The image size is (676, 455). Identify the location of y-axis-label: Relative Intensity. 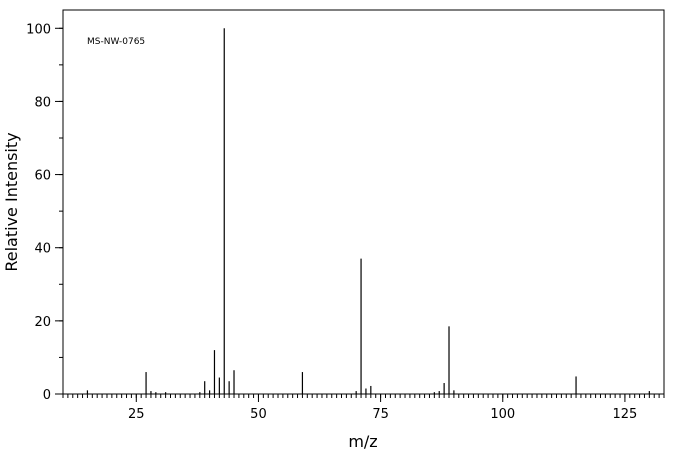
(11, 201).